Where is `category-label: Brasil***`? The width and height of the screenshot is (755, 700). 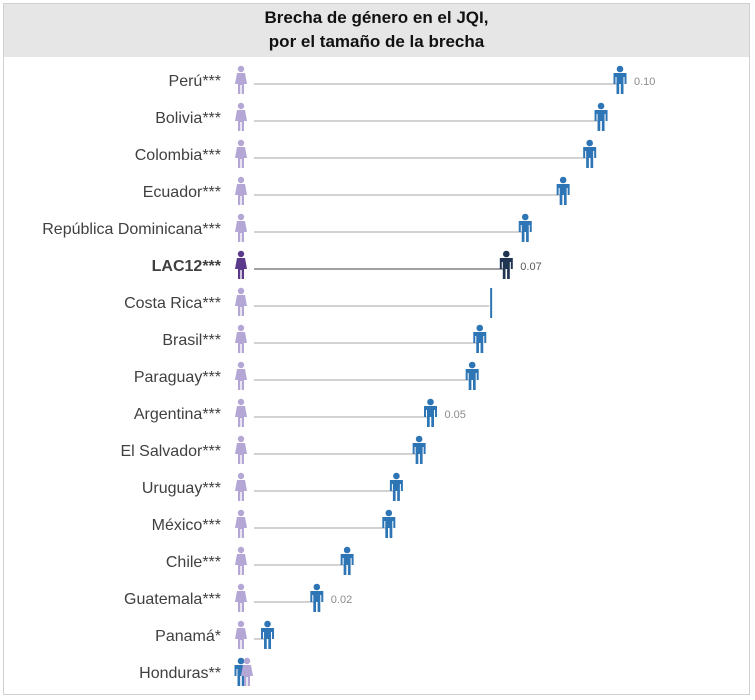 category-label: Brasil*** is located at coordinates (191, 340).